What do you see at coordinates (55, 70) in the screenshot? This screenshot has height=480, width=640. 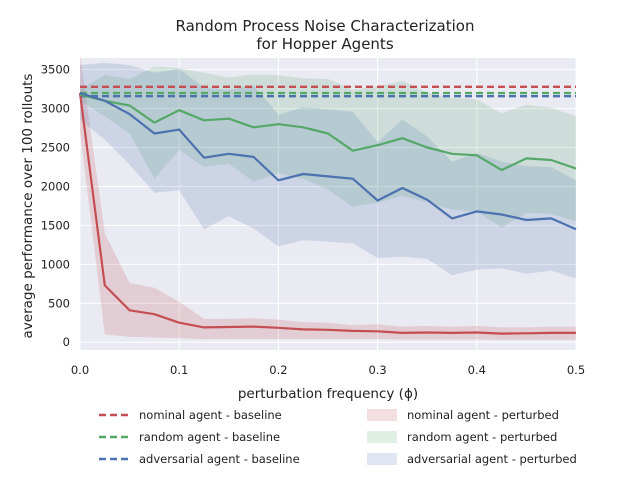 I see `y-tick-label-7: 3500` at bounding box center [55, 70].